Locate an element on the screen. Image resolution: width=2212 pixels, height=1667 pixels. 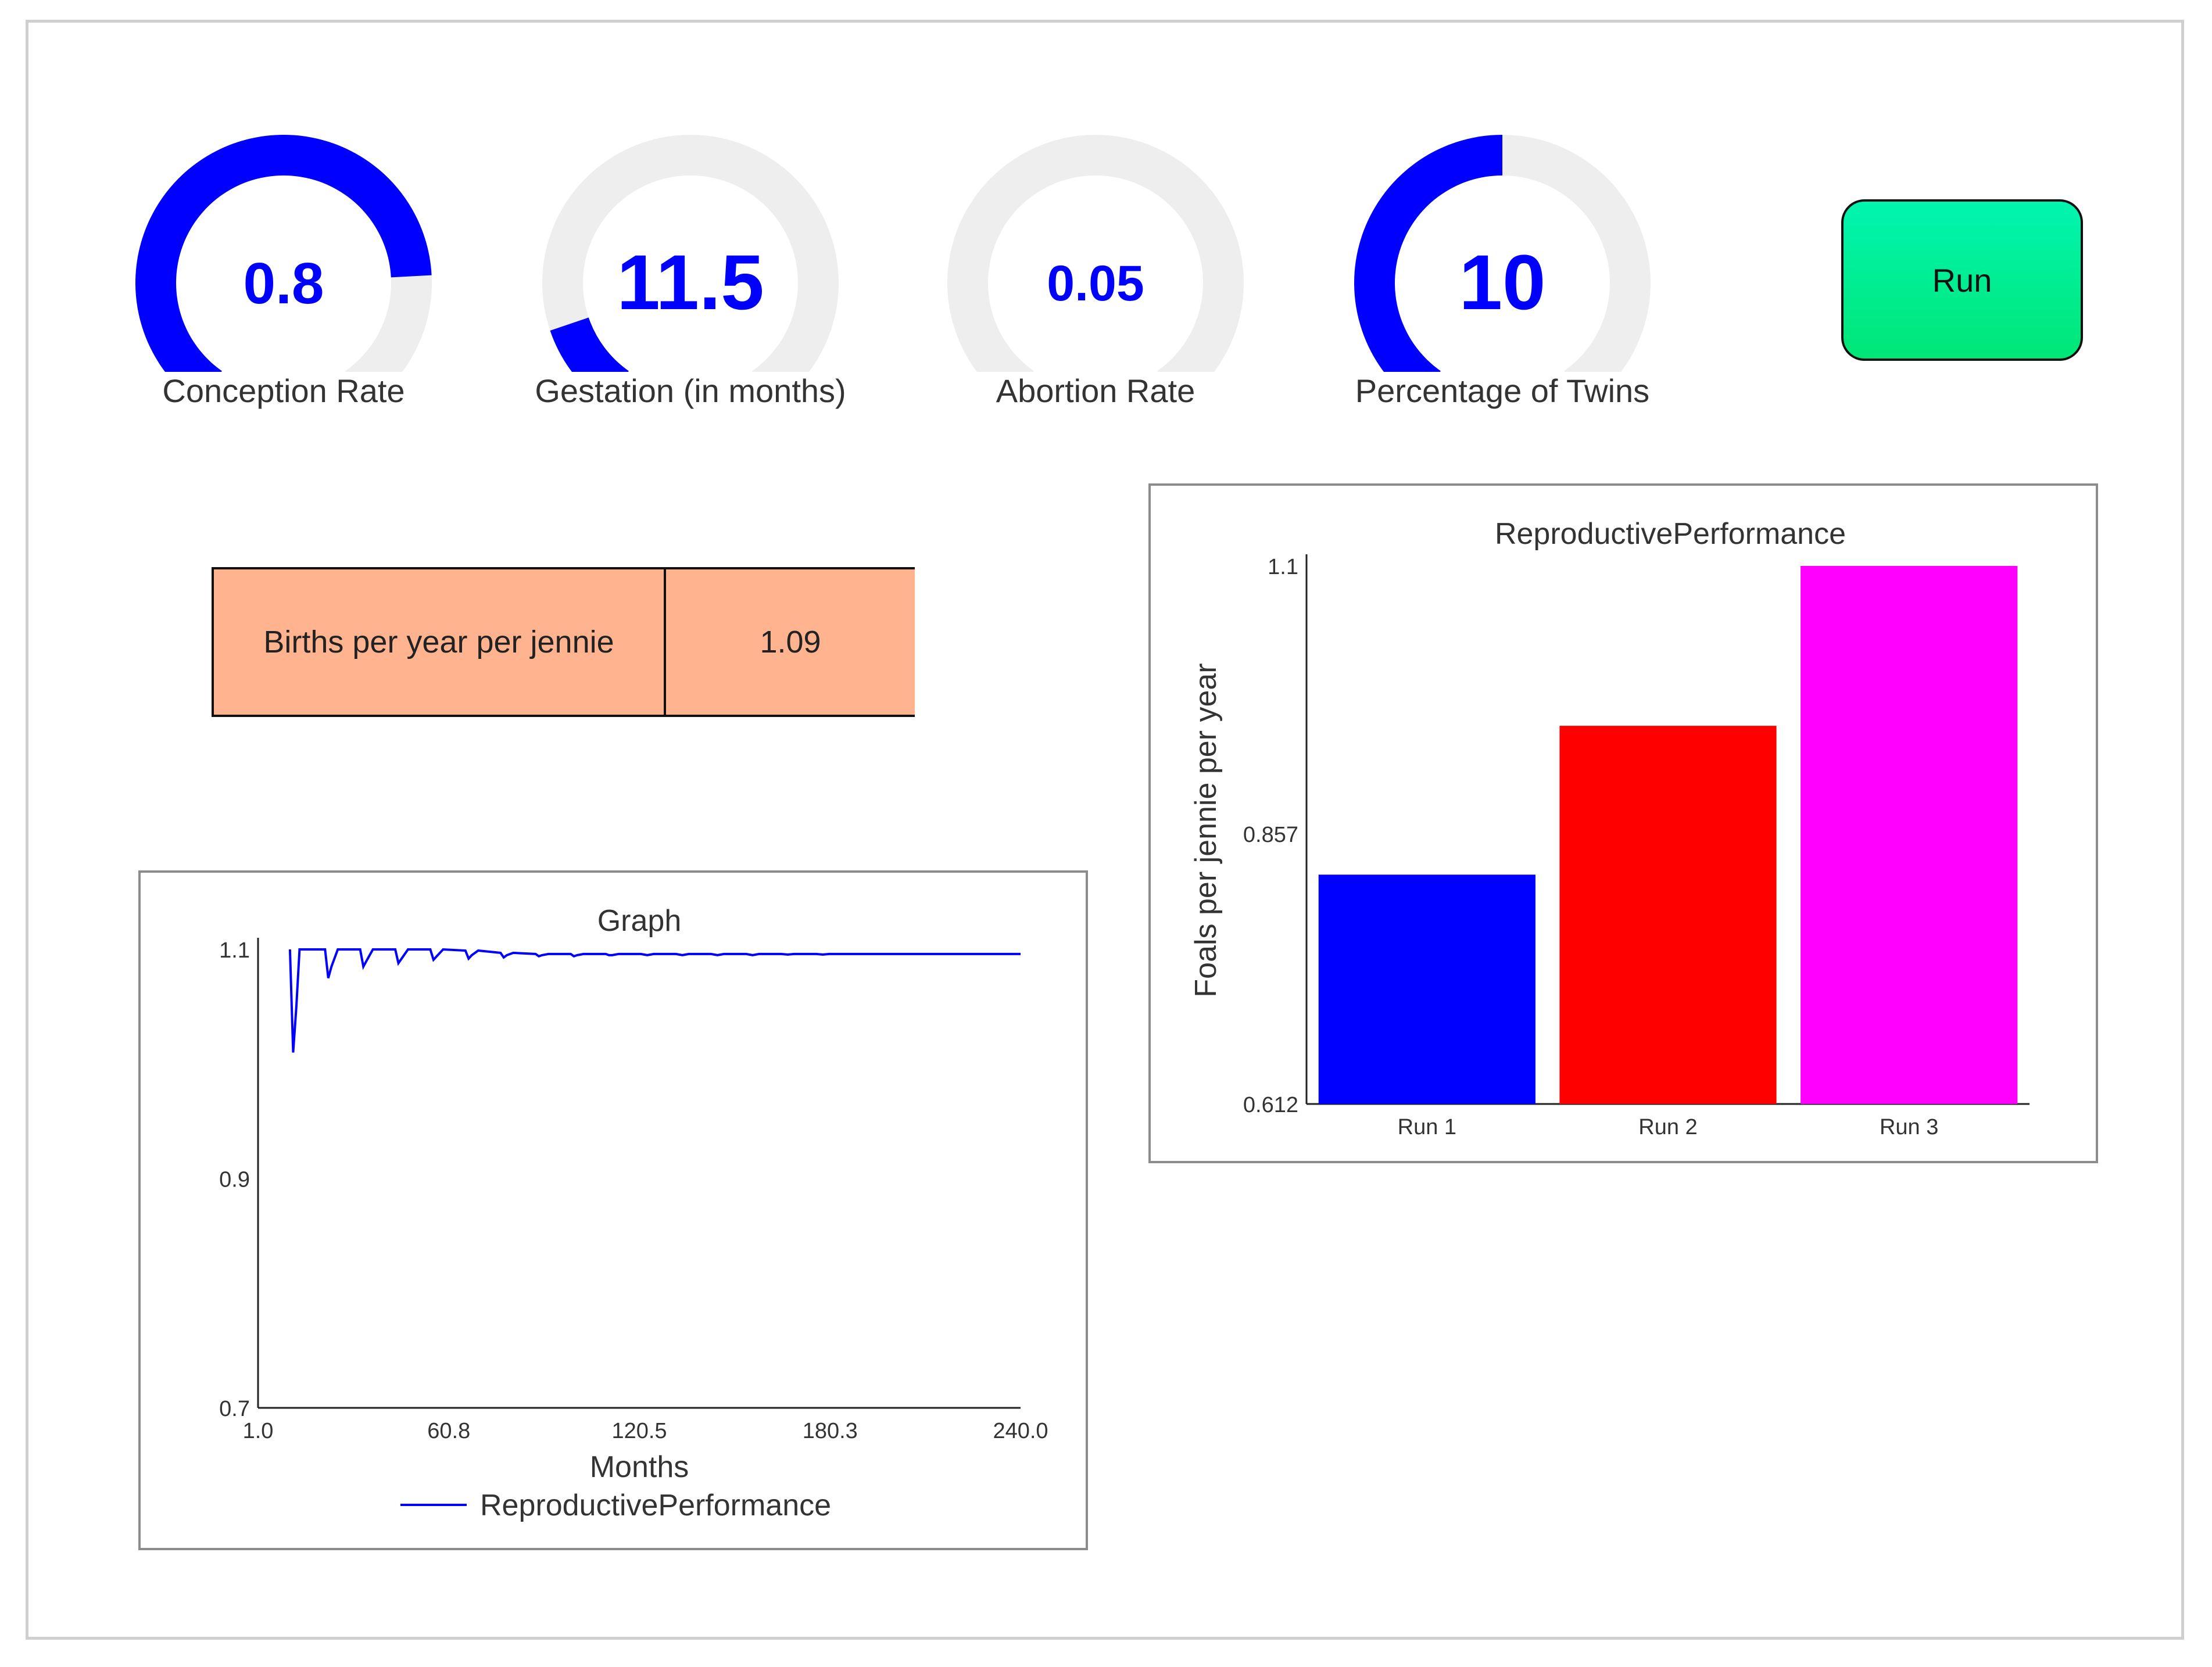
x-tick-label: Run 1 is located at coordinates (1427, 1127).